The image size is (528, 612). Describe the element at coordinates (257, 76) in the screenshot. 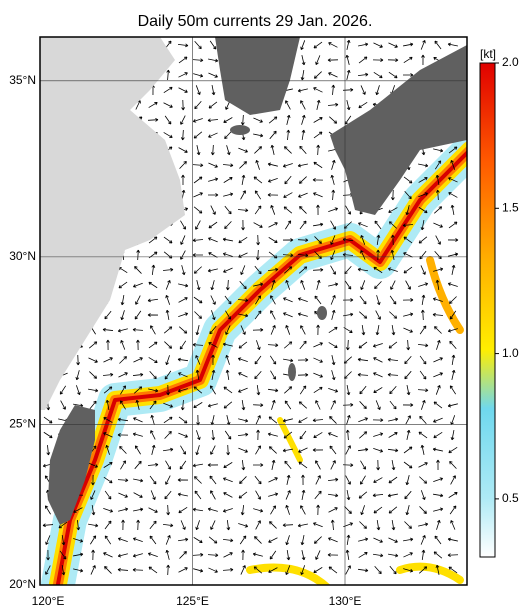

I see `land-korea` at that location.